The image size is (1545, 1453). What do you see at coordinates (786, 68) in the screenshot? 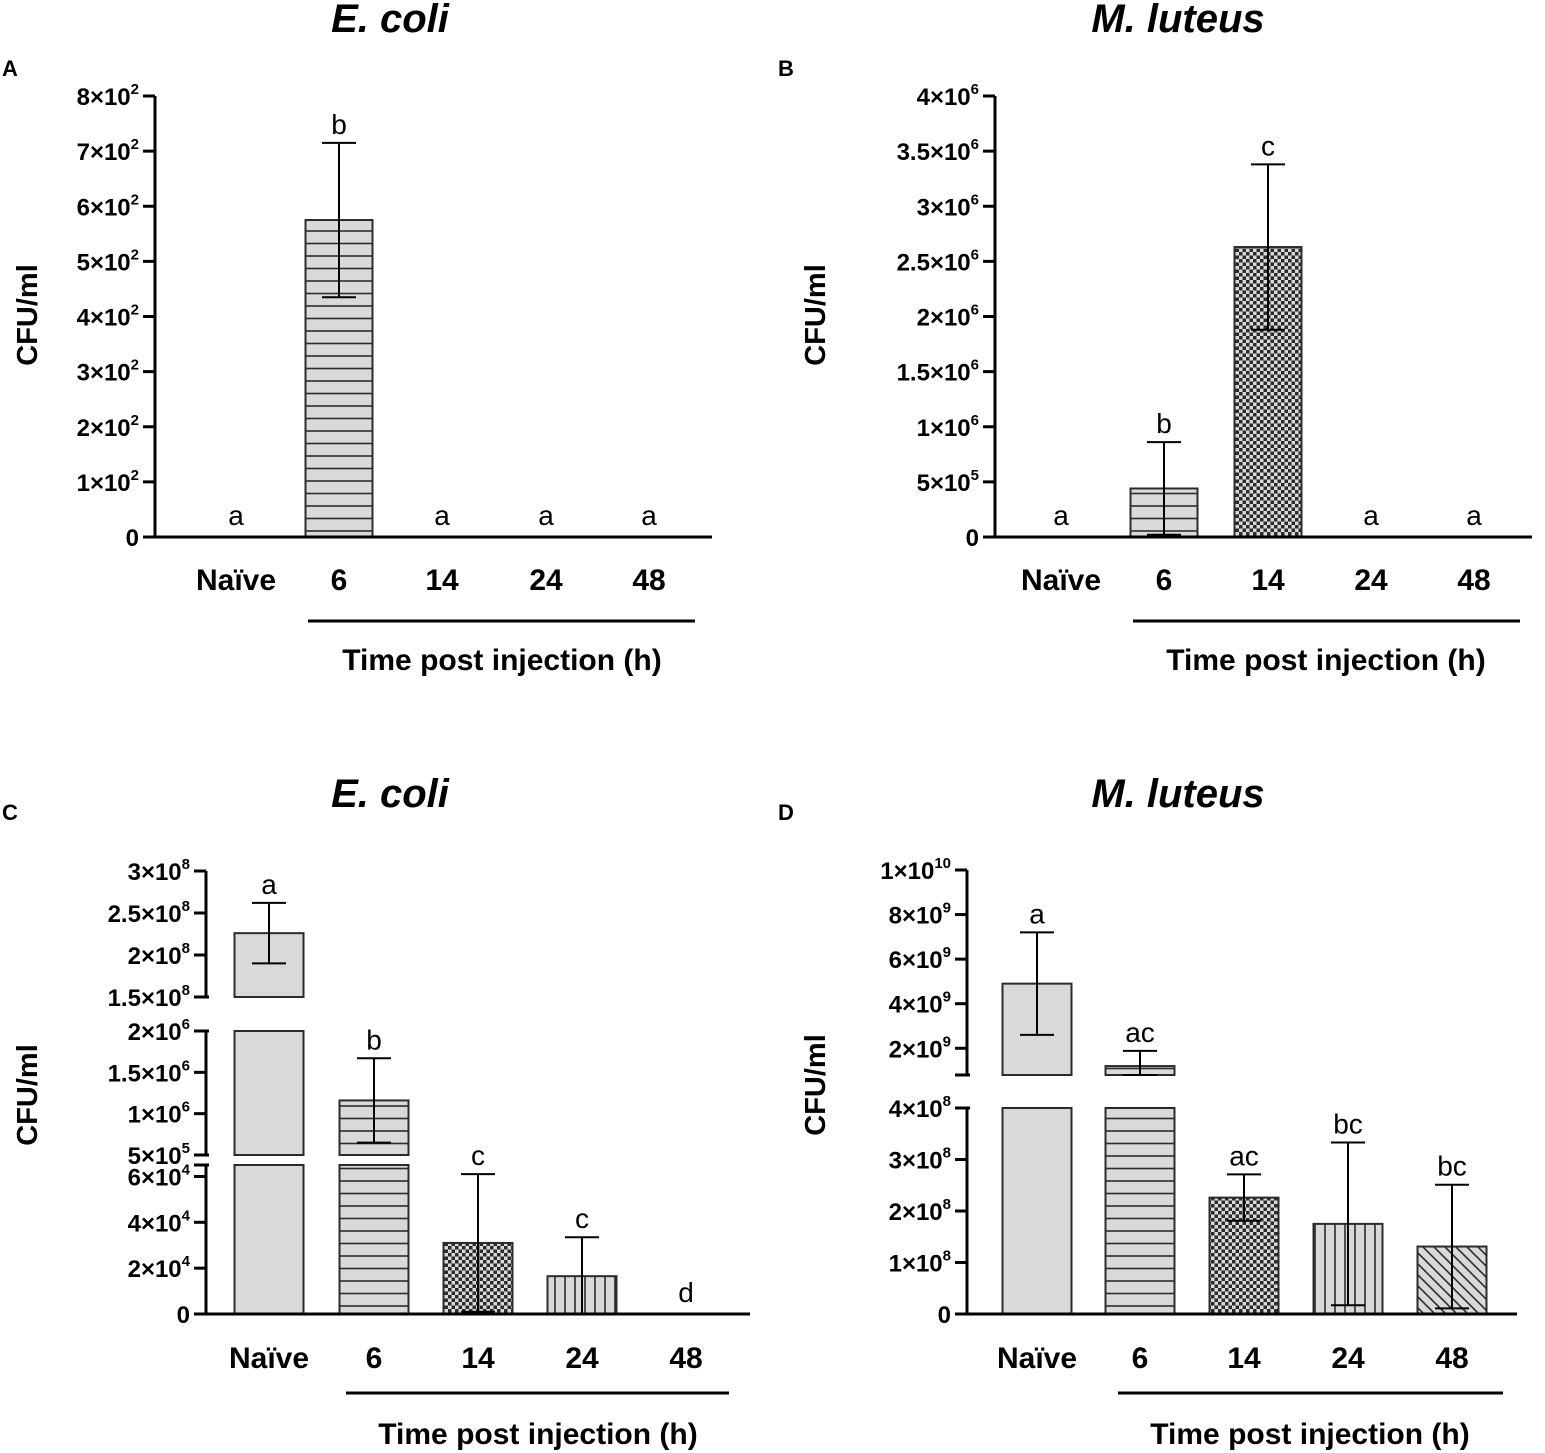
I see `panel-b-label: B` at bounding box center [786, 68].